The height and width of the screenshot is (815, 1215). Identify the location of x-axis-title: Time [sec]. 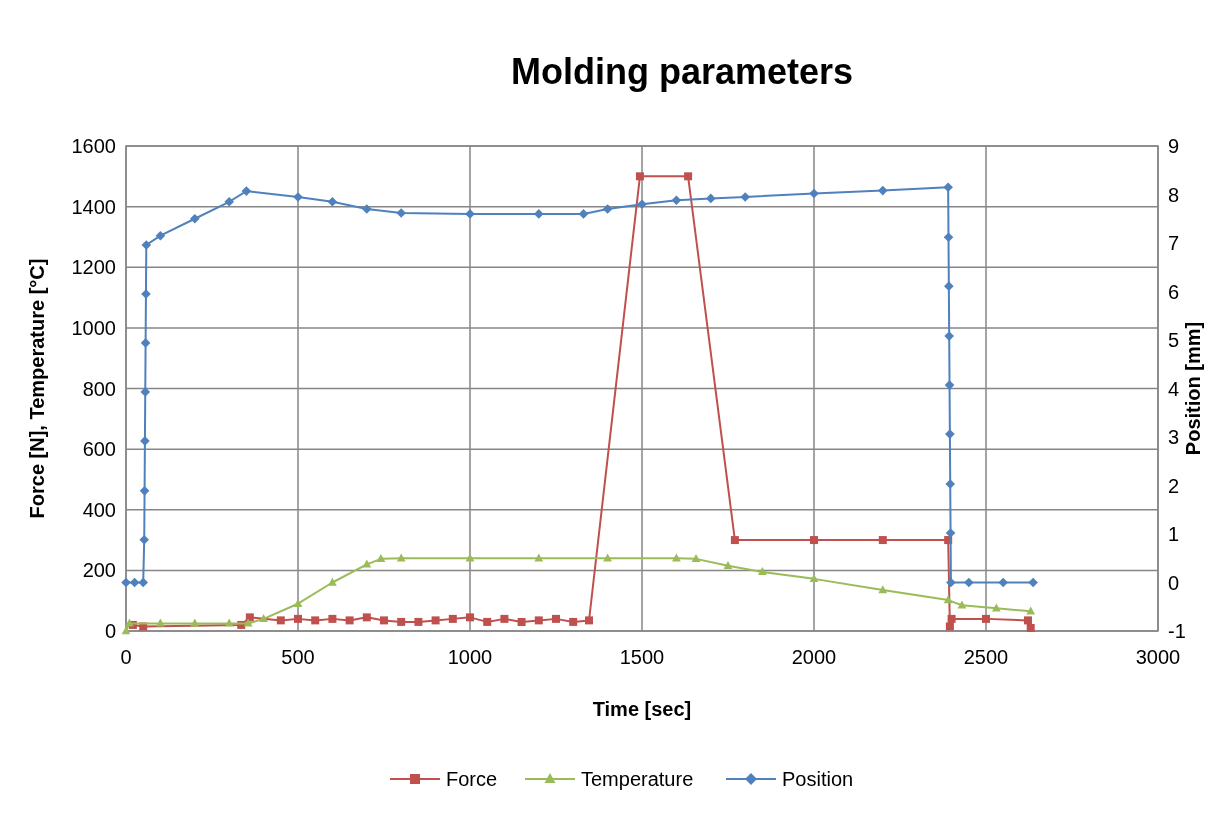
(642, 709).